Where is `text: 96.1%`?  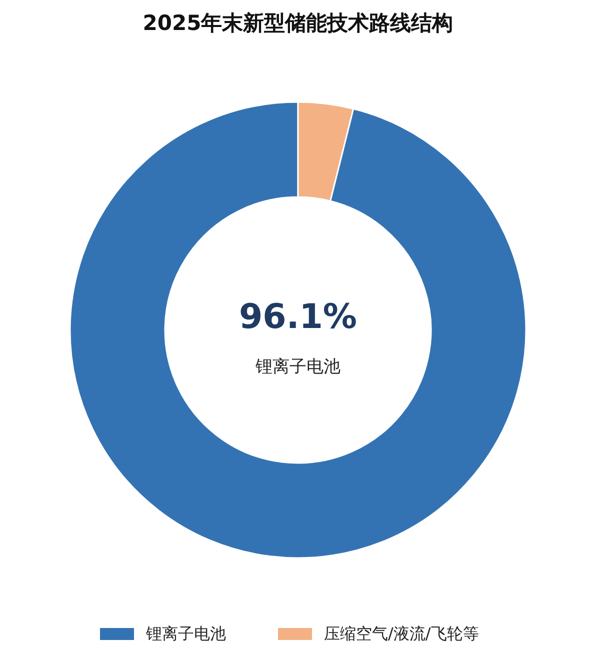 text: 96.1% is located at coordinates (298, 317).